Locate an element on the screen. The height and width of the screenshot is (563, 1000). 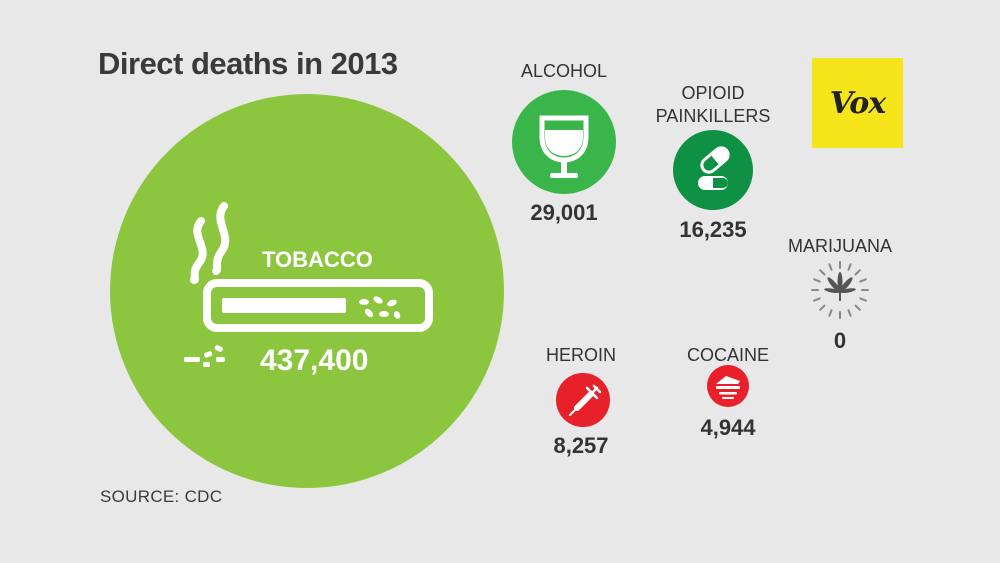
bubble-marijuana: MARIJUANA 0 is located at coordinates (840, 294).